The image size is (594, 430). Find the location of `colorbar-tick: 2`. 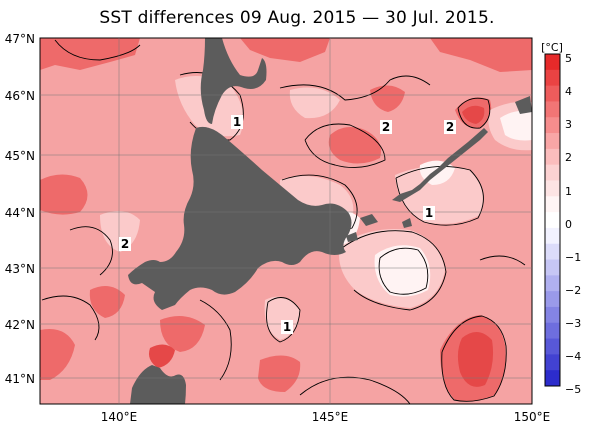

colorbar-tick: 2 is located at coordinates (568, 157).